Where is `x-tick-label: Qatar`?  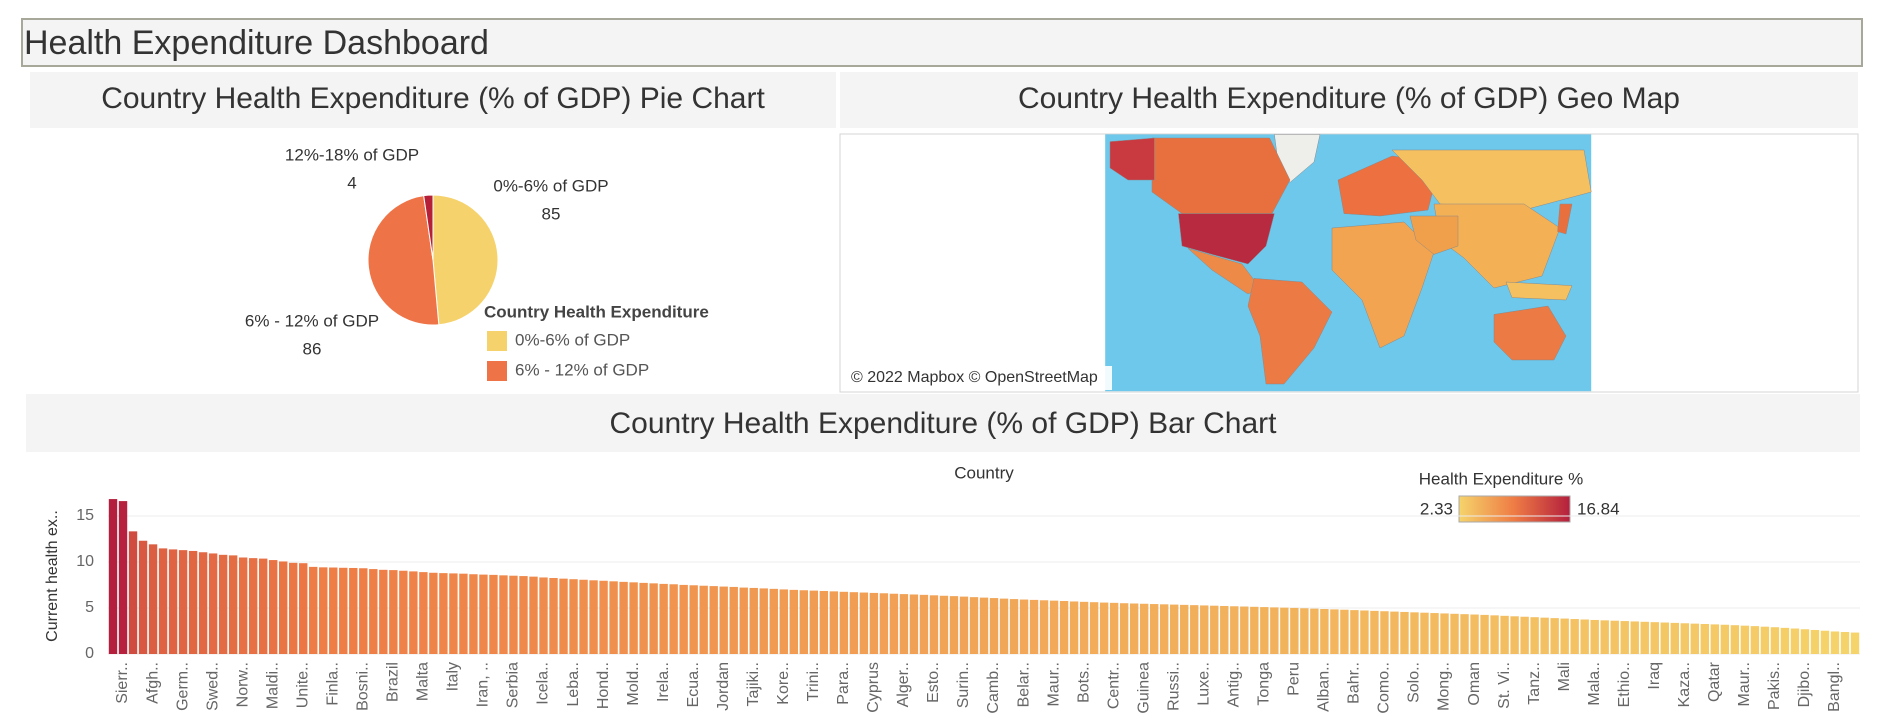
x-tick-label: Qatar is located at coordinates (1714, 681).